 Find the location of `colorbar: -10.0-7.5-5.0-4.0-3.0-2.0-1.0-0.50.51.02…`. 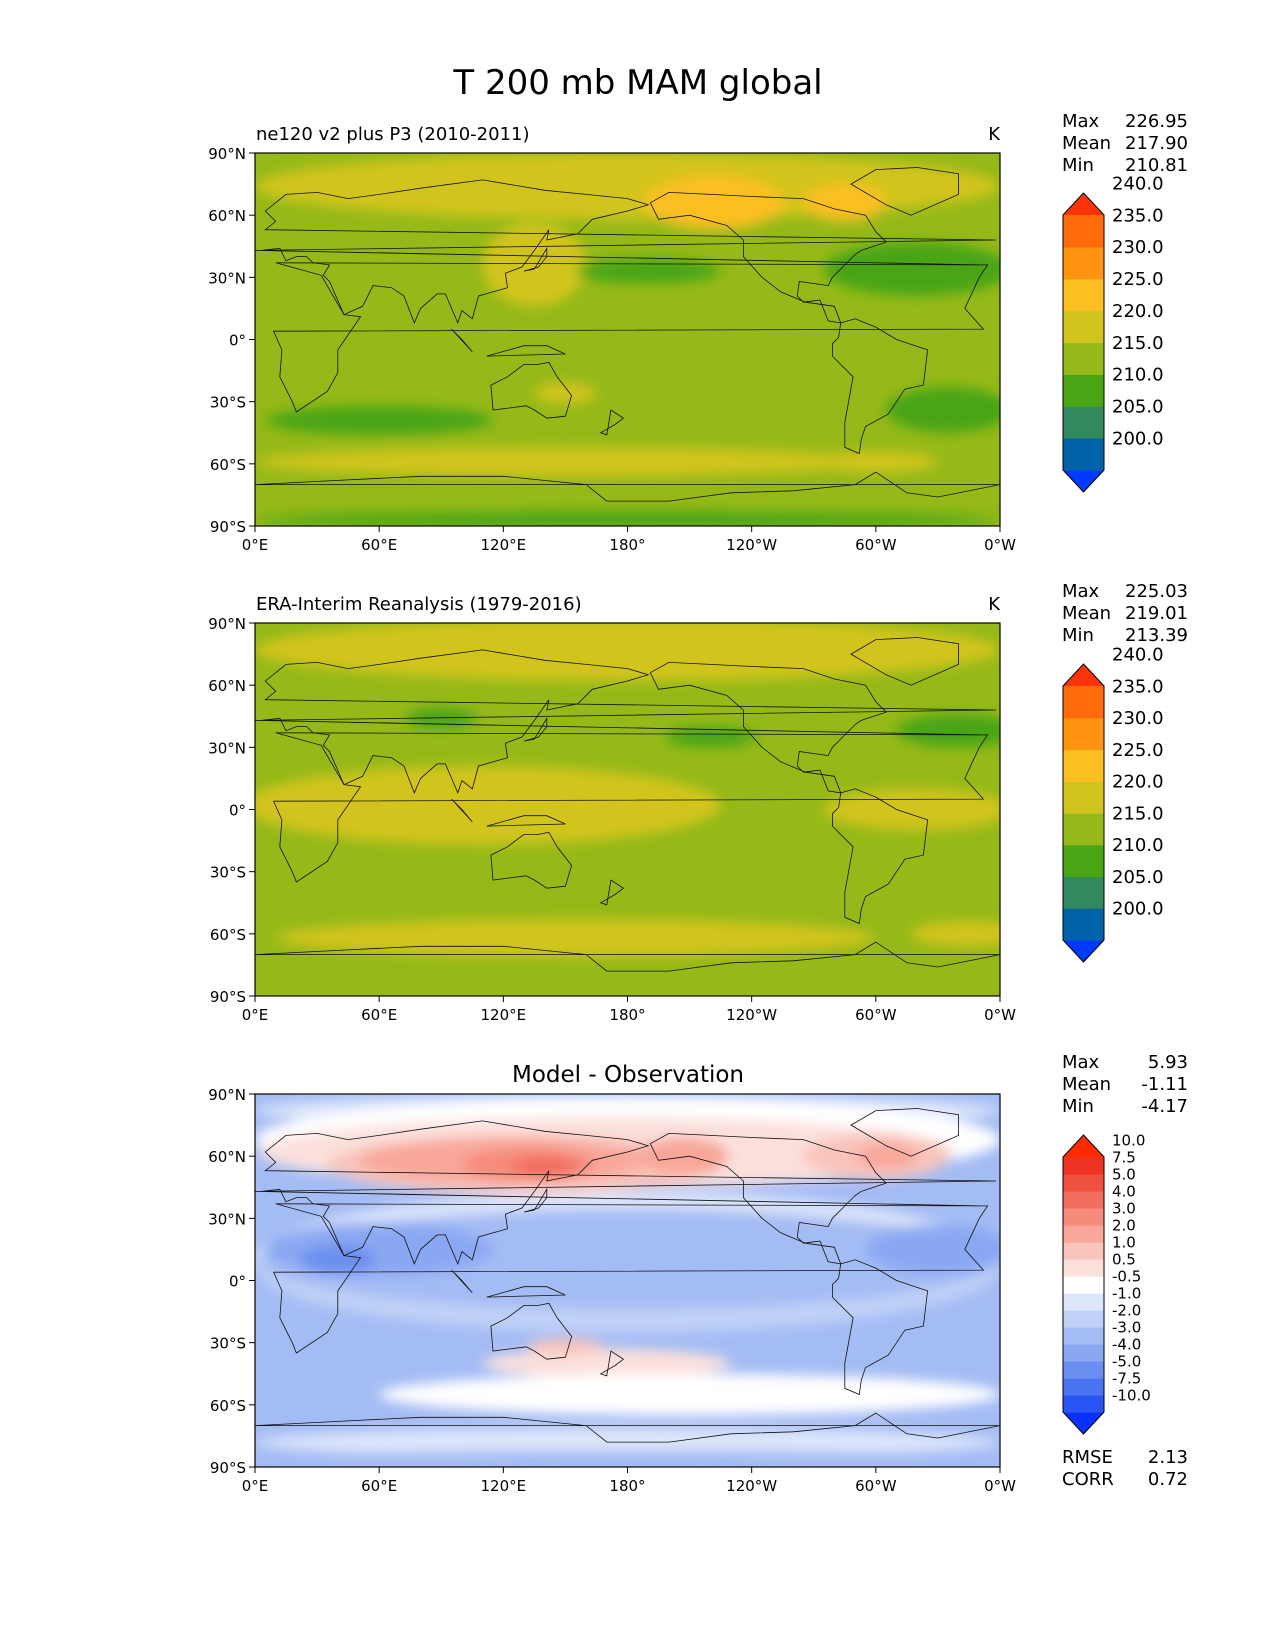

colorbar: -10.0-7.5-5.0-4.0-3.0-2.0-1.0-0.50.51.02… is located at coordinates (1106, 1283).